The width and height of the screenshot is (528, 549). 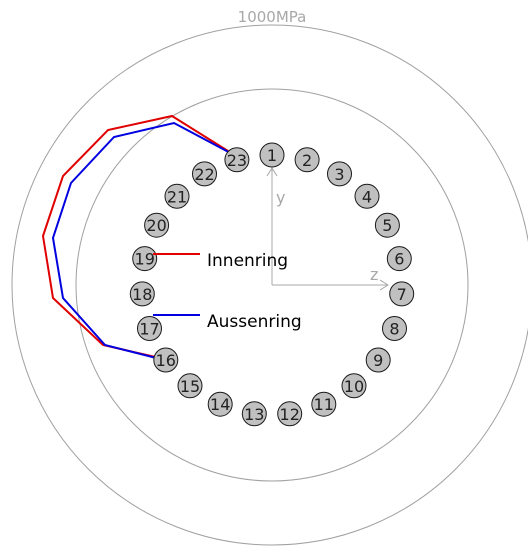 I want to click on rolling-element-label: 2, so click(x=307, y=160).